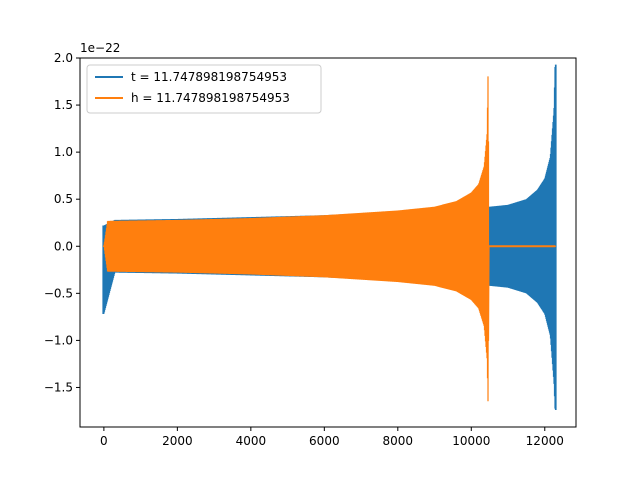 The width and height of the screenshot is (640, 480). I want to click on x-tick-label: 8000, so click(398, 441).